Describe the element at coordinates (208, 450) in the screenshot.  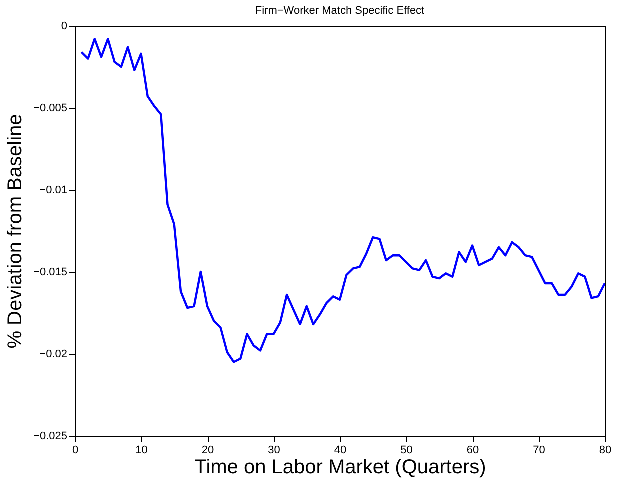
I see `x-tick-label: 20` at that location.